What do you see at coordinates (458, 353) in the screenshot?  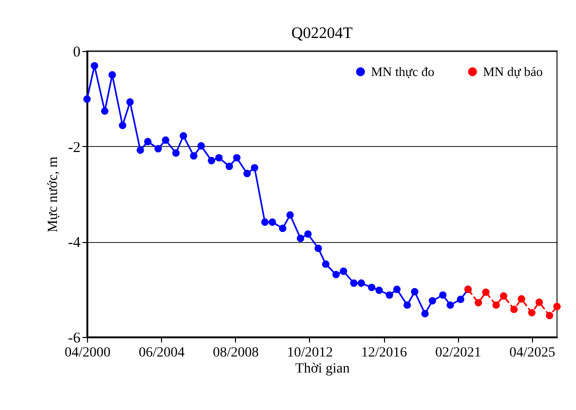 I see `x-tick-label: 02/2021` at bounding box center [458, 353].